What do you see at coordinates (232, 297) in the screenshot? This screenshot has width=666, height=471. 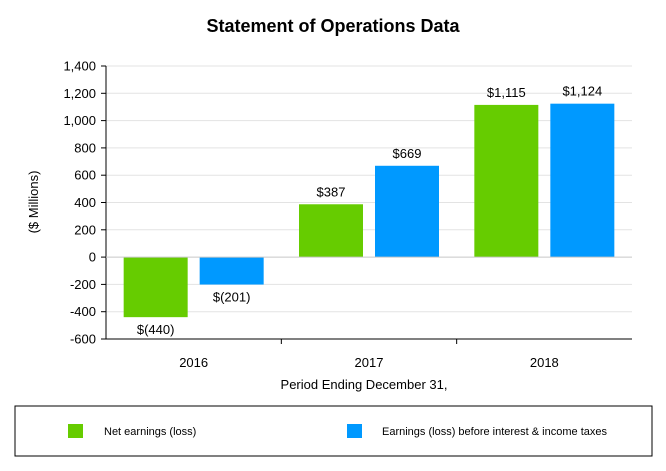 I see `data-label-2016-series-2: $(201)` at bounding box center [232, 297].